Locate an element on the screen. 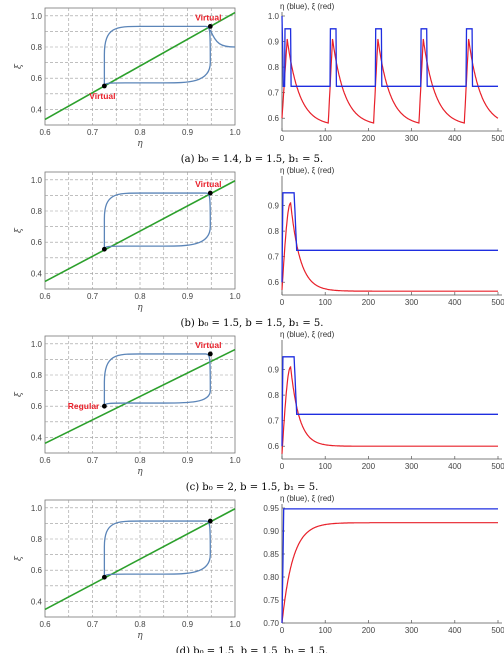  y-tick-label: 0.95 is located at coordinates (271, 508).